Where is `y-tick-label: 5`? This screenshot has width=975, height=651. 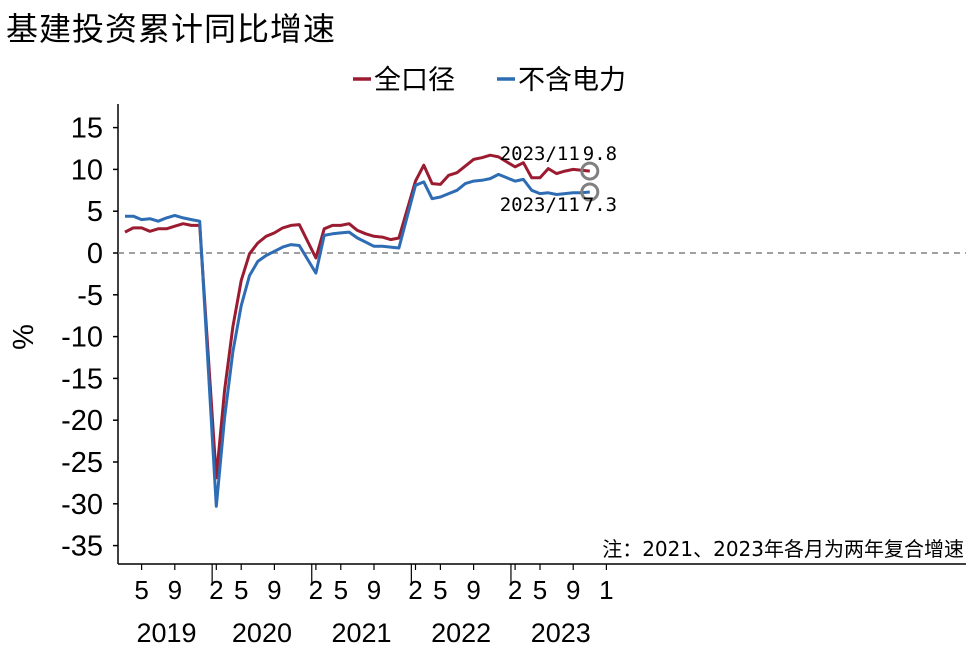
y-tick-label: 5 is located at coordinates (95, 212).